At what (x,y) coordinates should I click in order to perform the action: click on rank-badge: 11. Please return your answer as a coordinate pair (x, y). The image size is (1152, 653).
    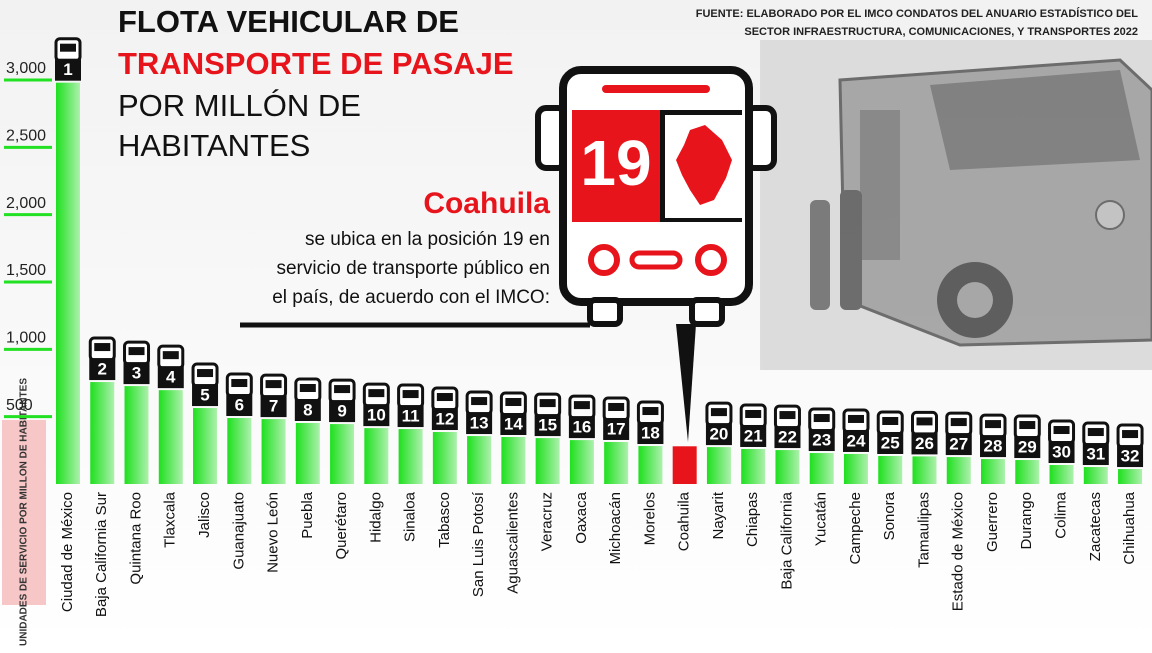
    Looking at the image, I should click on (411, 405).